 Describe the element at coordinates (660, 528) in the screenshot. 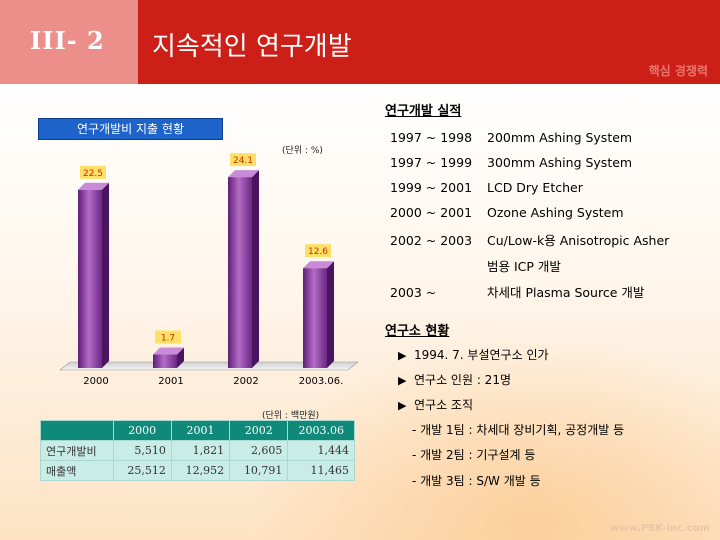

I see `footer-url: www.PSK-inc.com` at that location.